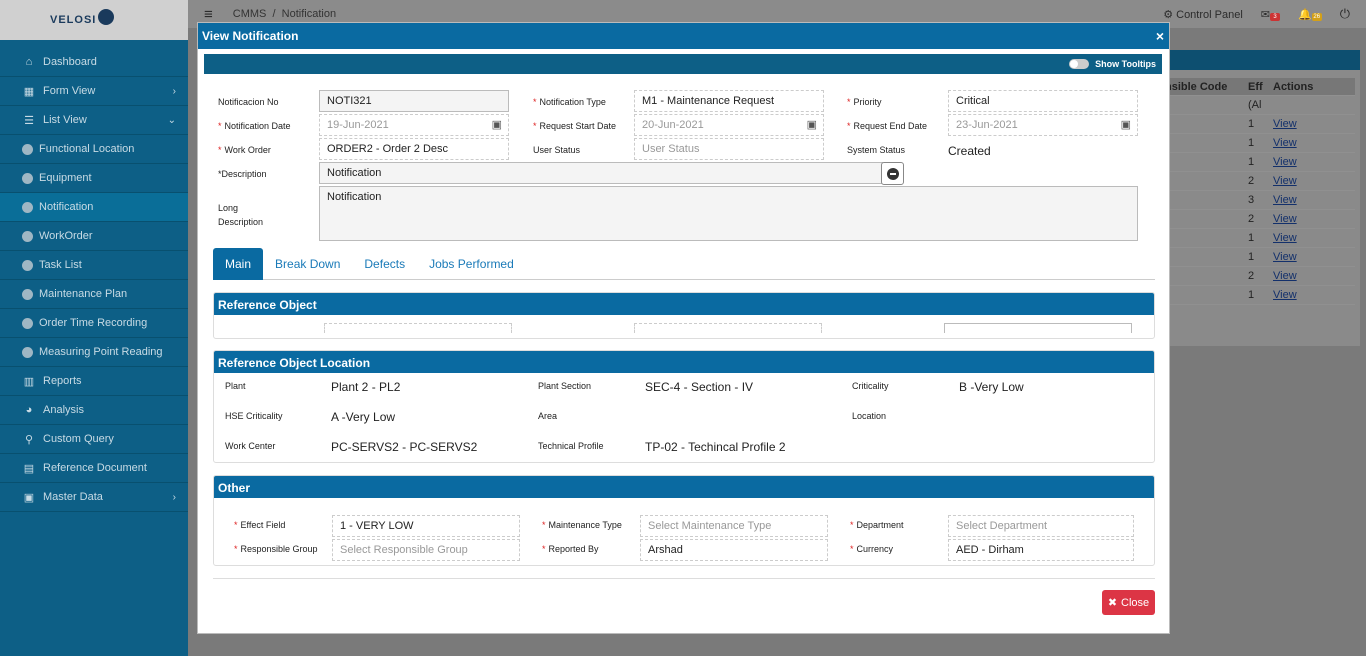 This screenshot has width=1366, height=656. I want to click on sidebar-item-analysis: ◕ Analysis, so click(94, 410).